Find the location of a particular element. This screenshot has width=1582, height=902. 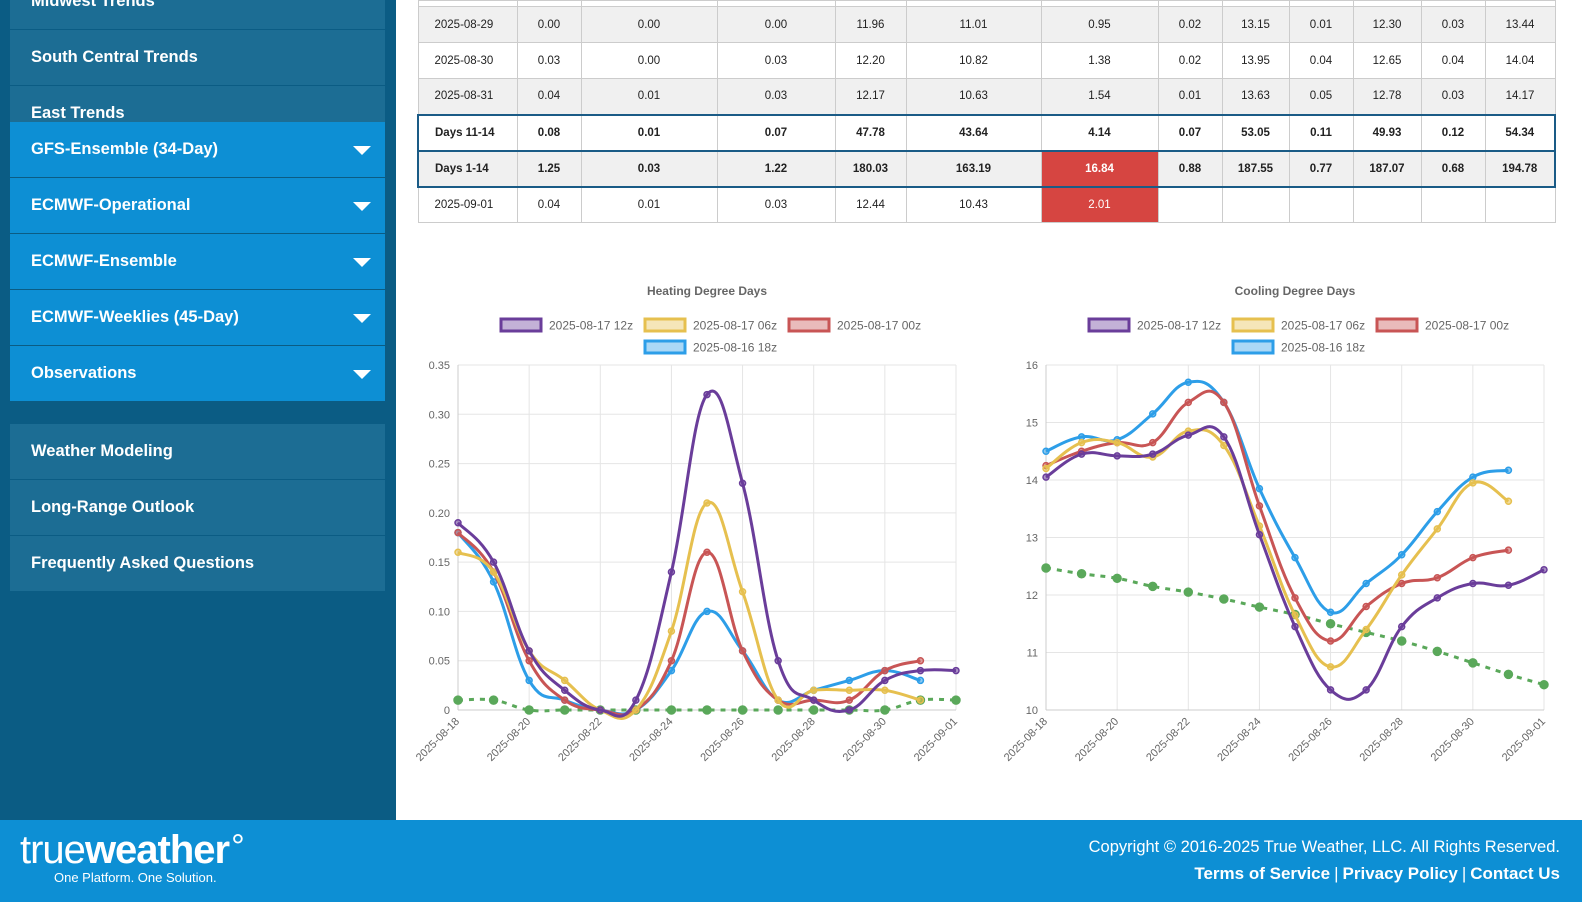

sidebar-item: Long-Range Outlook is located at coordinates (197, 508).